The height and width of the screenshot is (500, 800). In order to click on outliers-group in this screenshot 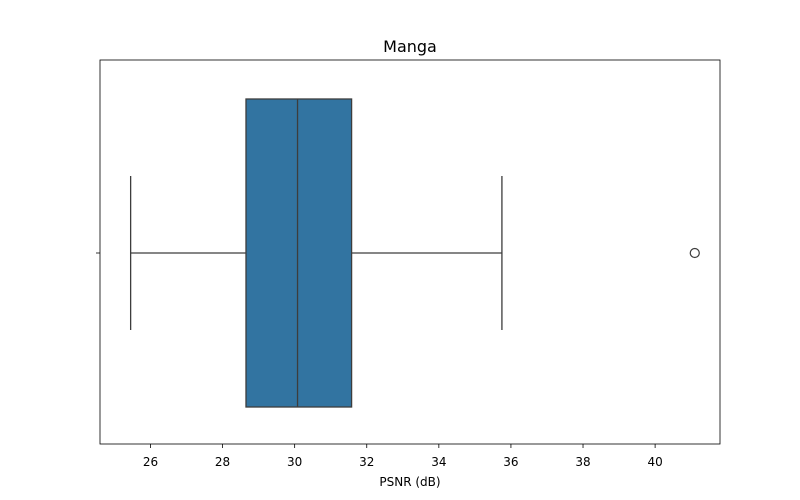, I will do `click(694, 253)`.